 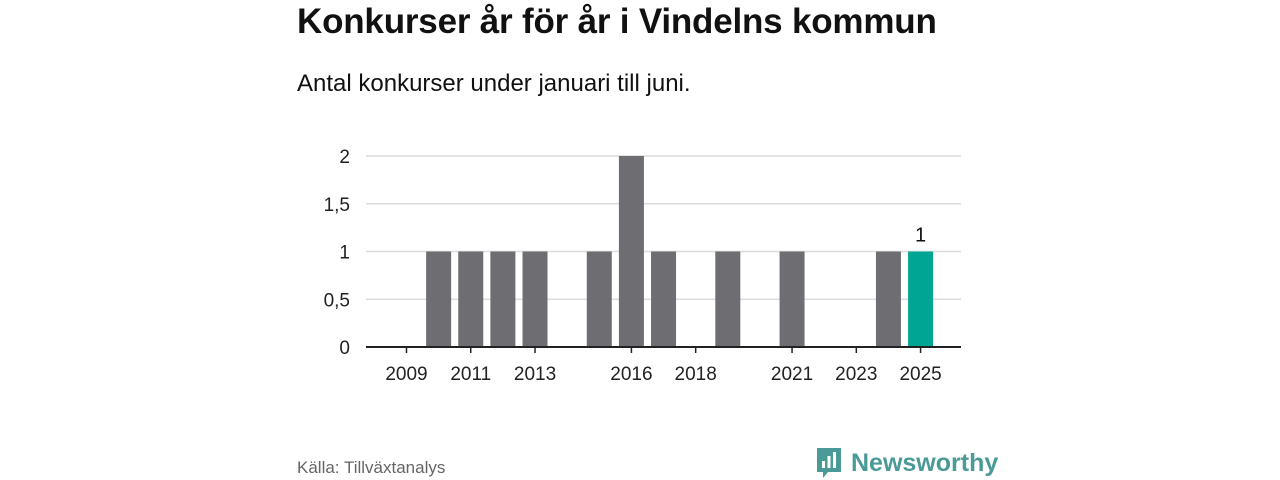 I want to click on x-tick-label: 2011, so click(x=470, y=374).